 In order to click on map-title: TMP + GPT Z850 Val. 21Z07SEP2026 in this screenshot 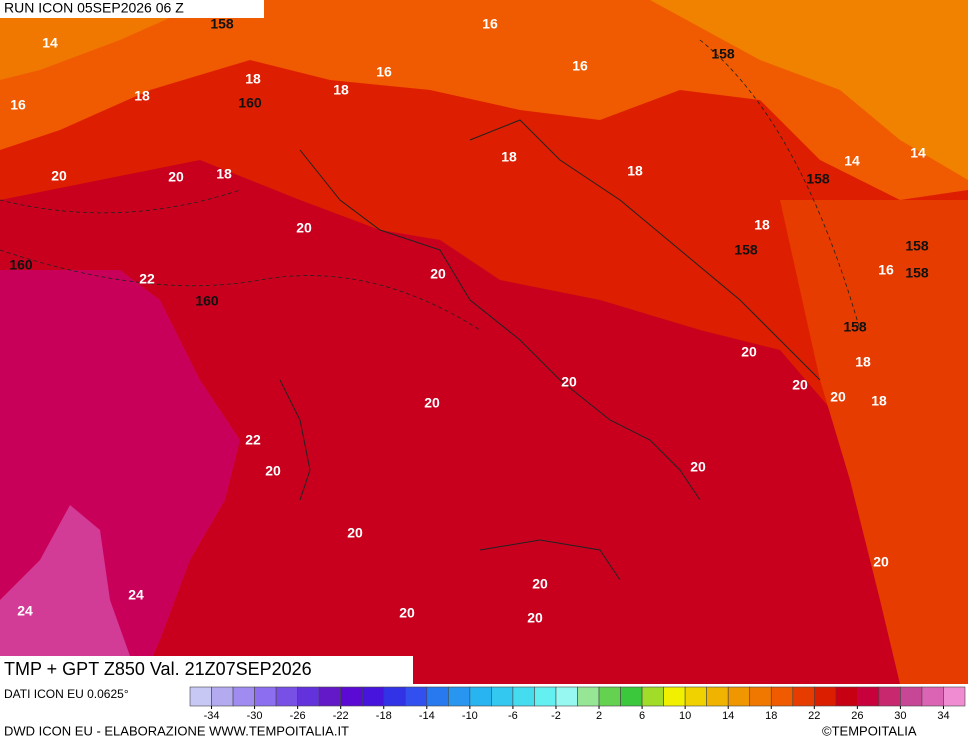, I will do `click(158, 669)`.